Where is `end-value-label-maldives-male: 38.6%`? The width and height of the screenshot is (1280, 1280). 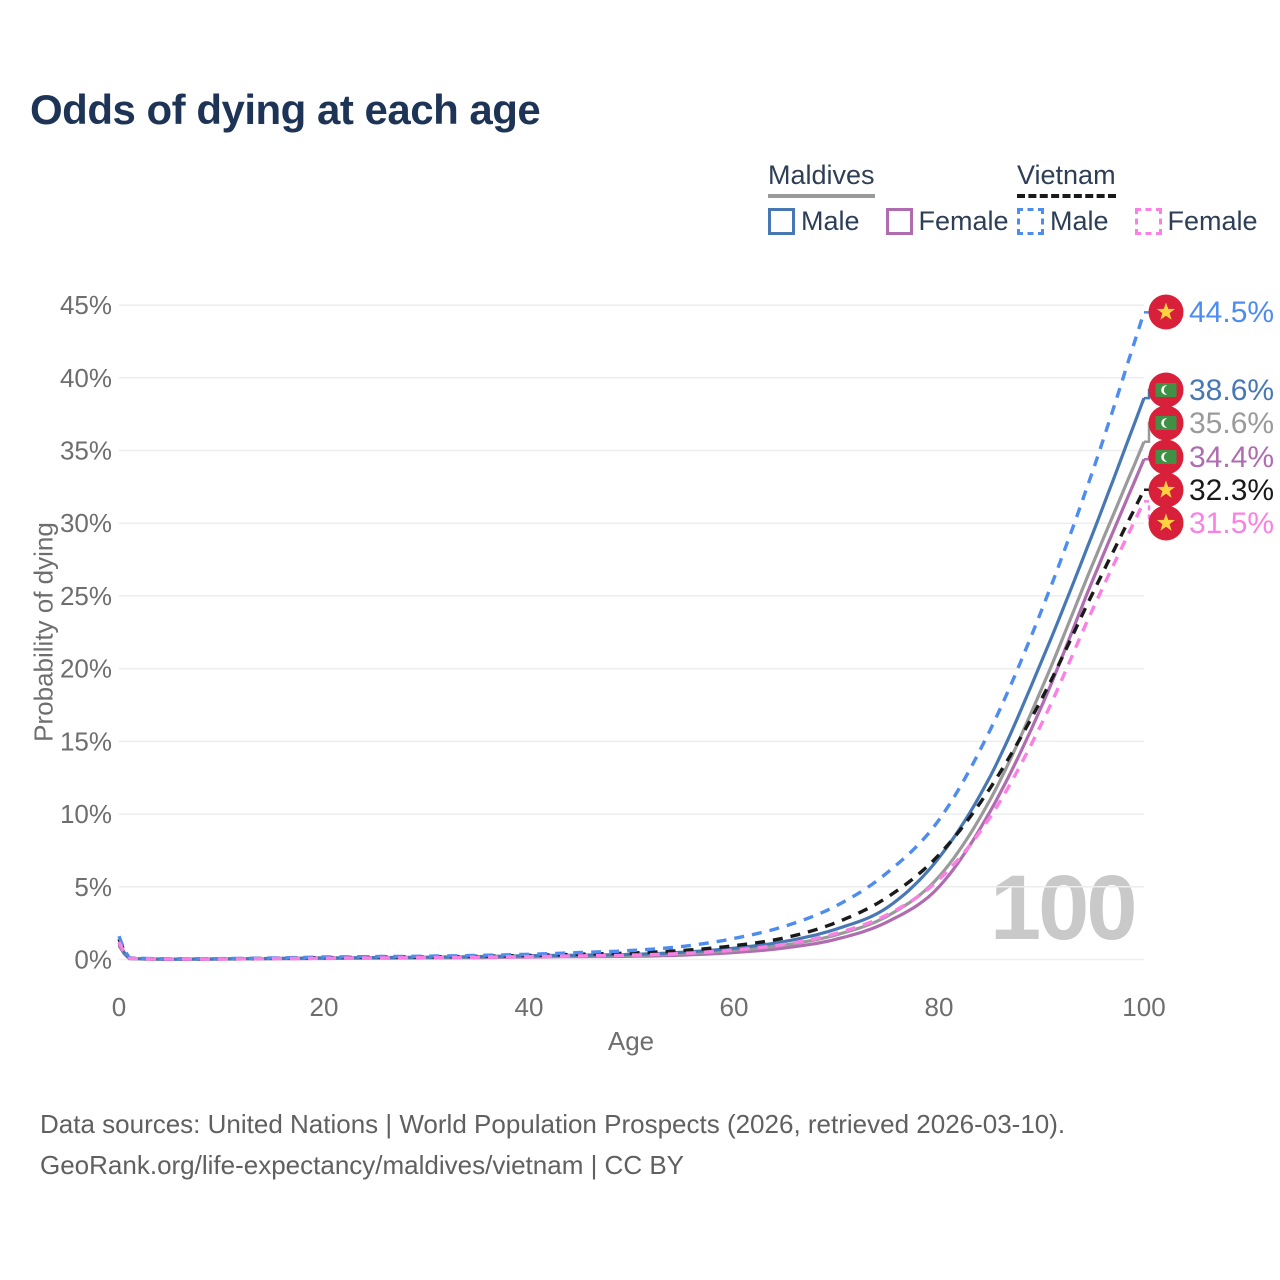 end-value-label-maldives-male: 38.6% is located at coordinates (1231, 390).